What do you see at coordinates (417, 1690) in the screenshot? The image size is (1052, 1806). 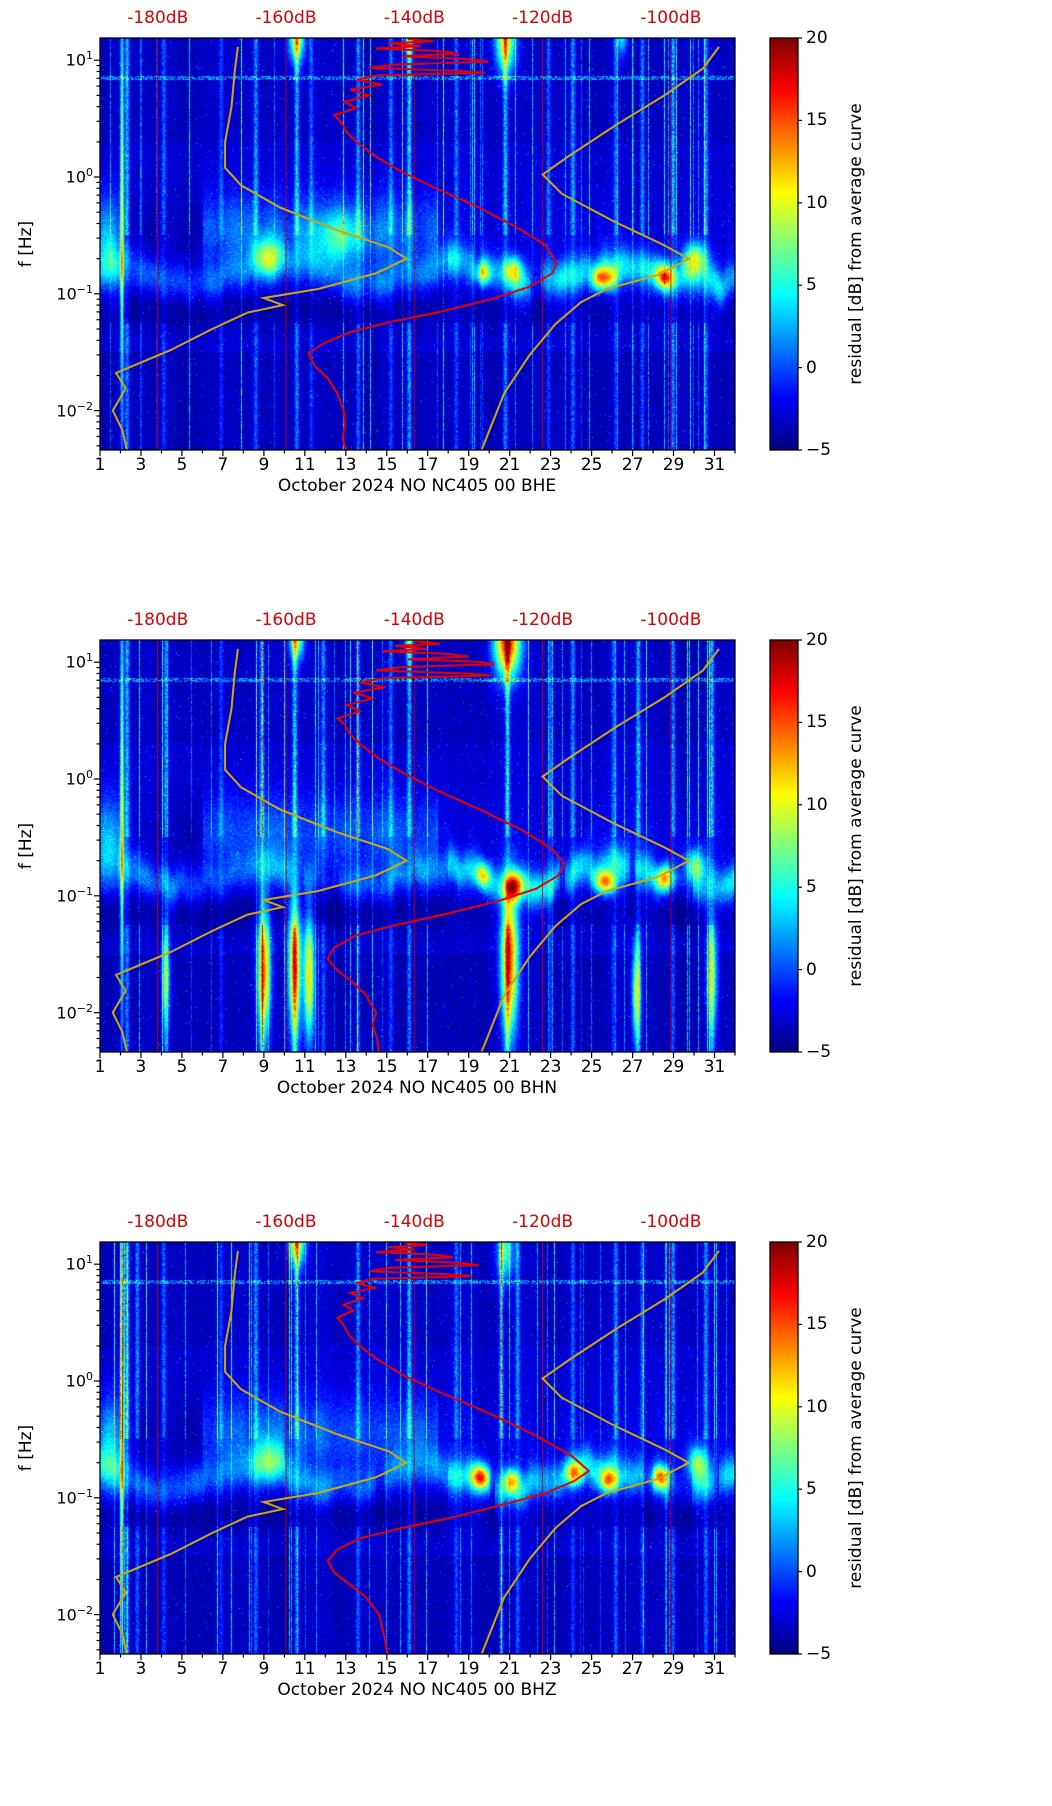 I see `x-axis-title: October 2024 NO NC405 00 BHZ` at bounding box center [417, 1690].